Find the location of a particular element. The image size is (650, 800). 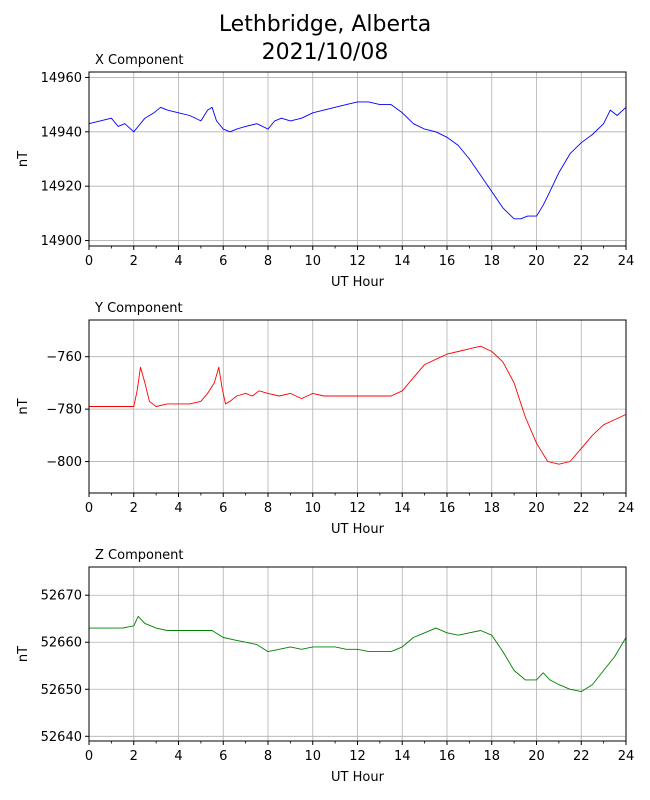

x-x-tick-label: 8 is located at coordinates (268, 261).